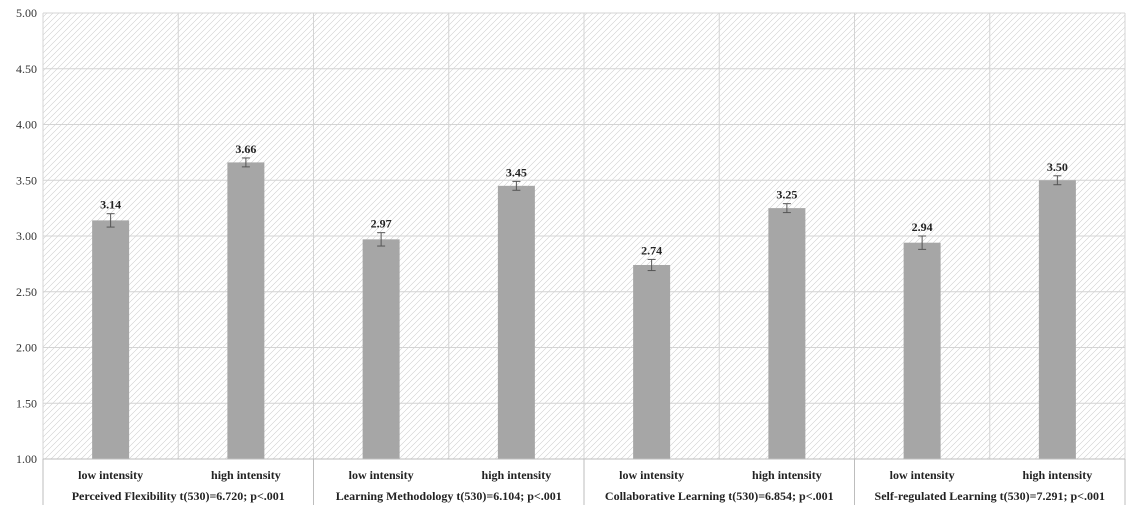 This screenshot has width=1128, height=509. I want to click on data-label: 3.14, so click(110, 205).